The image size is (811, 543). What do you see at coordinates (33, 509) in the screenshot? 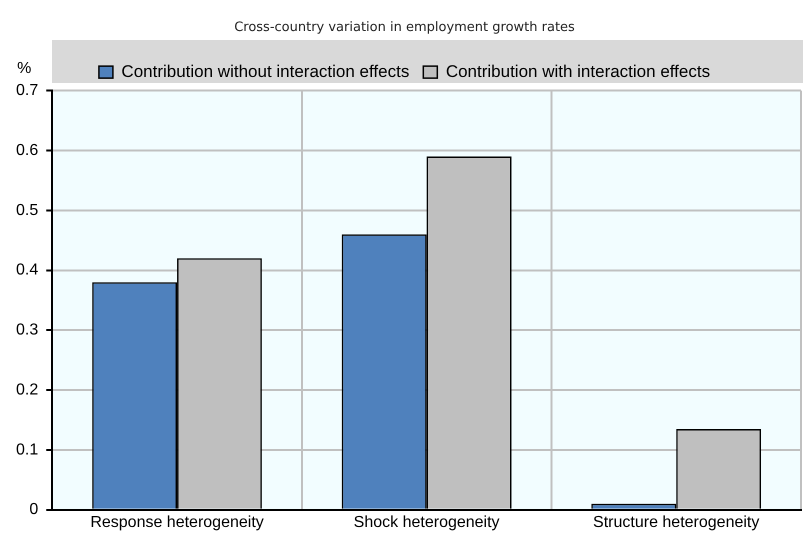
I see `y-tick-label: 0` at bounding box center [33, 509].